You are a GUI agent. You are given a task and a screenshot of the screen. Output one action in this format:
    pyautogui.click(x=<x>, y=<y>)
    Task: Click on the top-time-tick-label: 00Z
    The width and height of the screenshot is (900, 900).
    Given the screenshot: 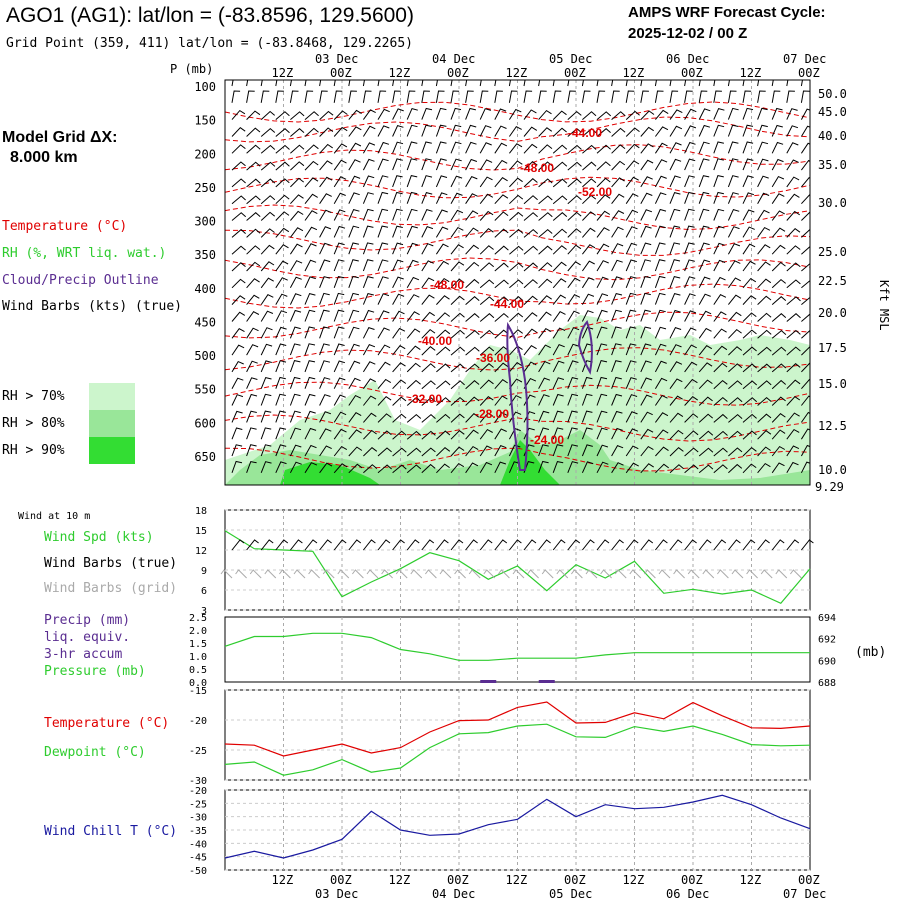 What is the action you would take?
    pyautogui.click(x=692, y=73)
    